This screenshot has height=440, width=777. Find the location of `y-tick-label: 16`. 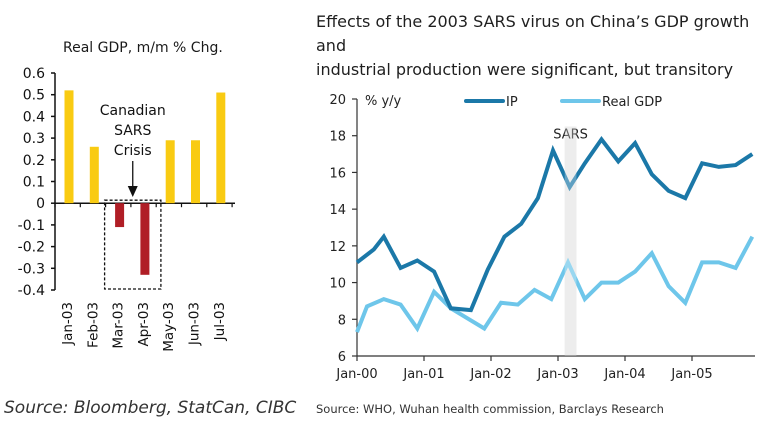

y-tick-label: 16 is located at coordinates (337, 173).